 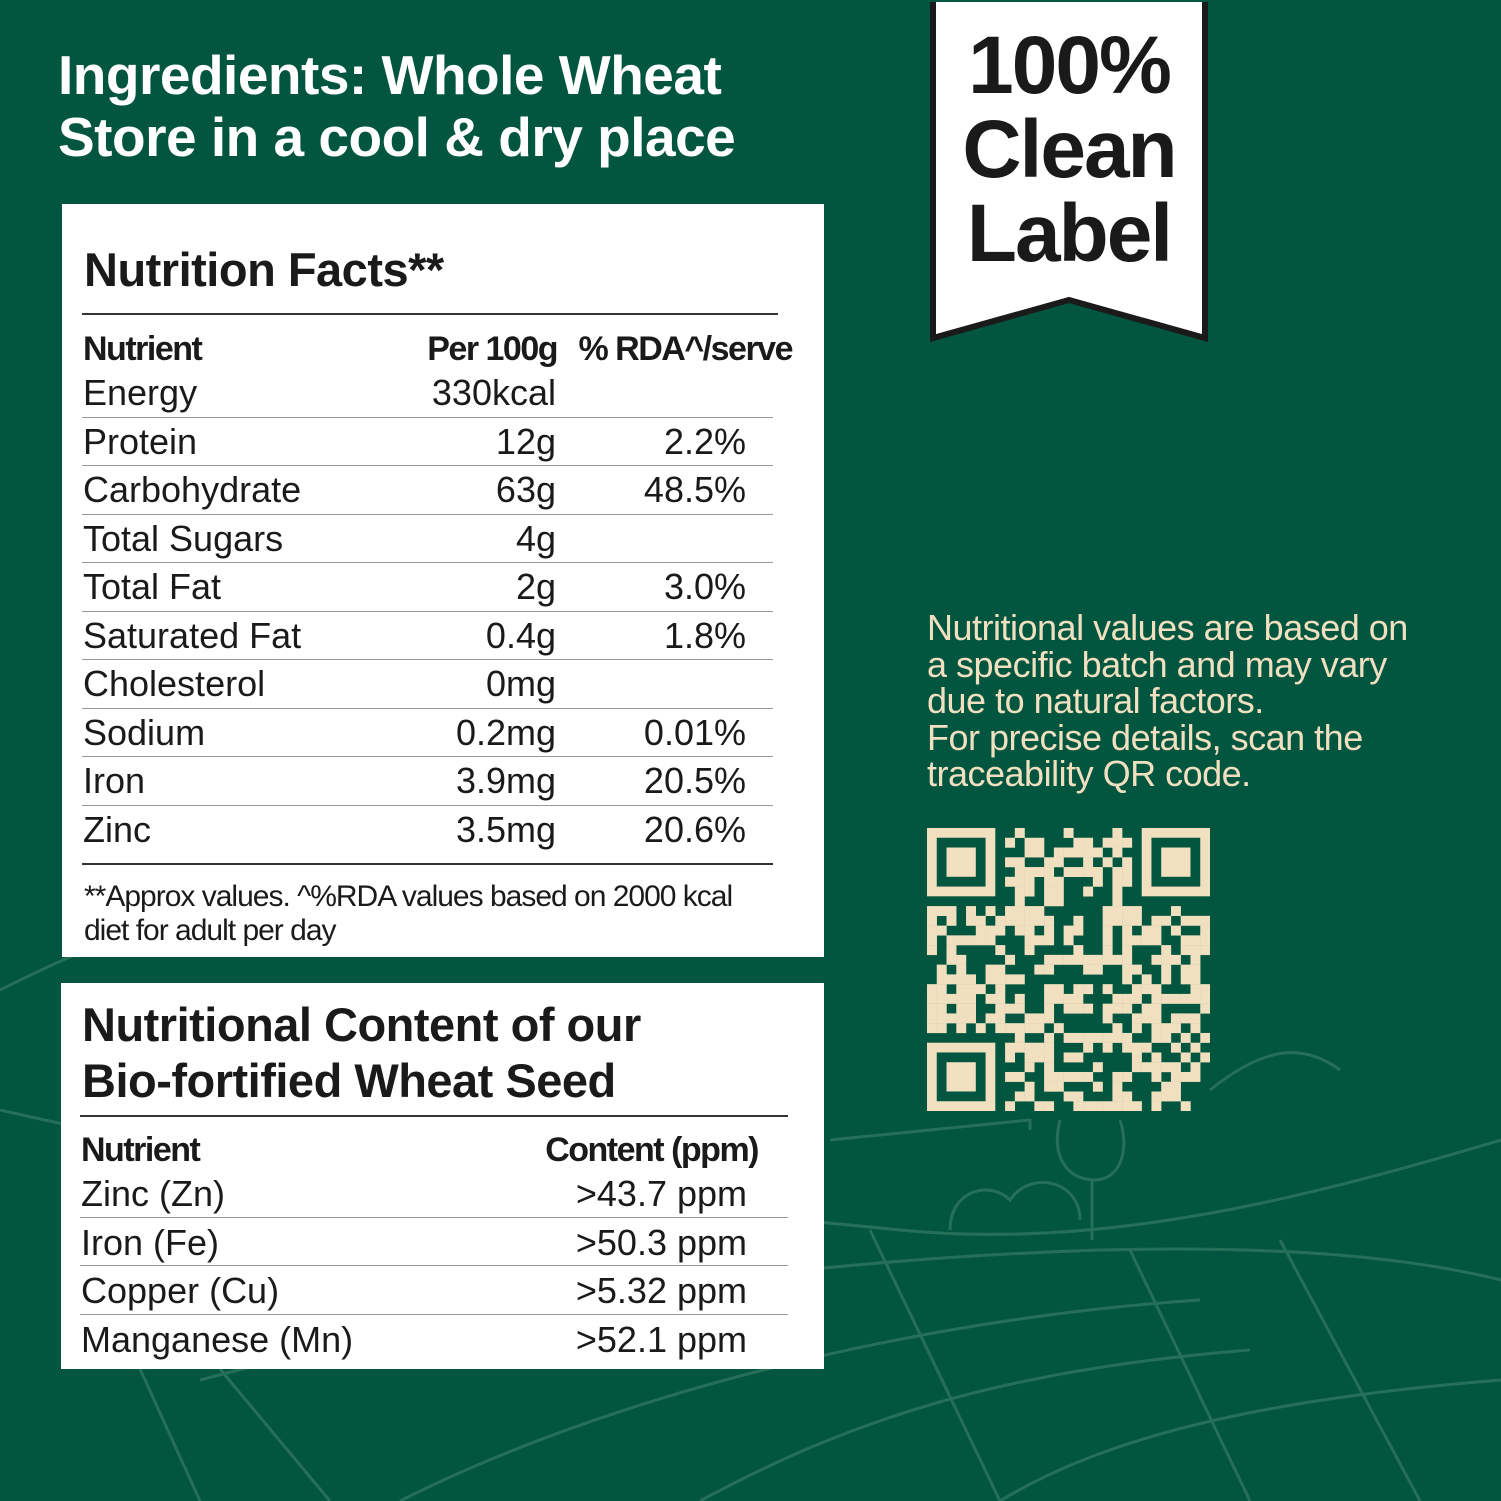 I want to click on column-header-per-100g: Per 100g, so click(x=492, y=349).